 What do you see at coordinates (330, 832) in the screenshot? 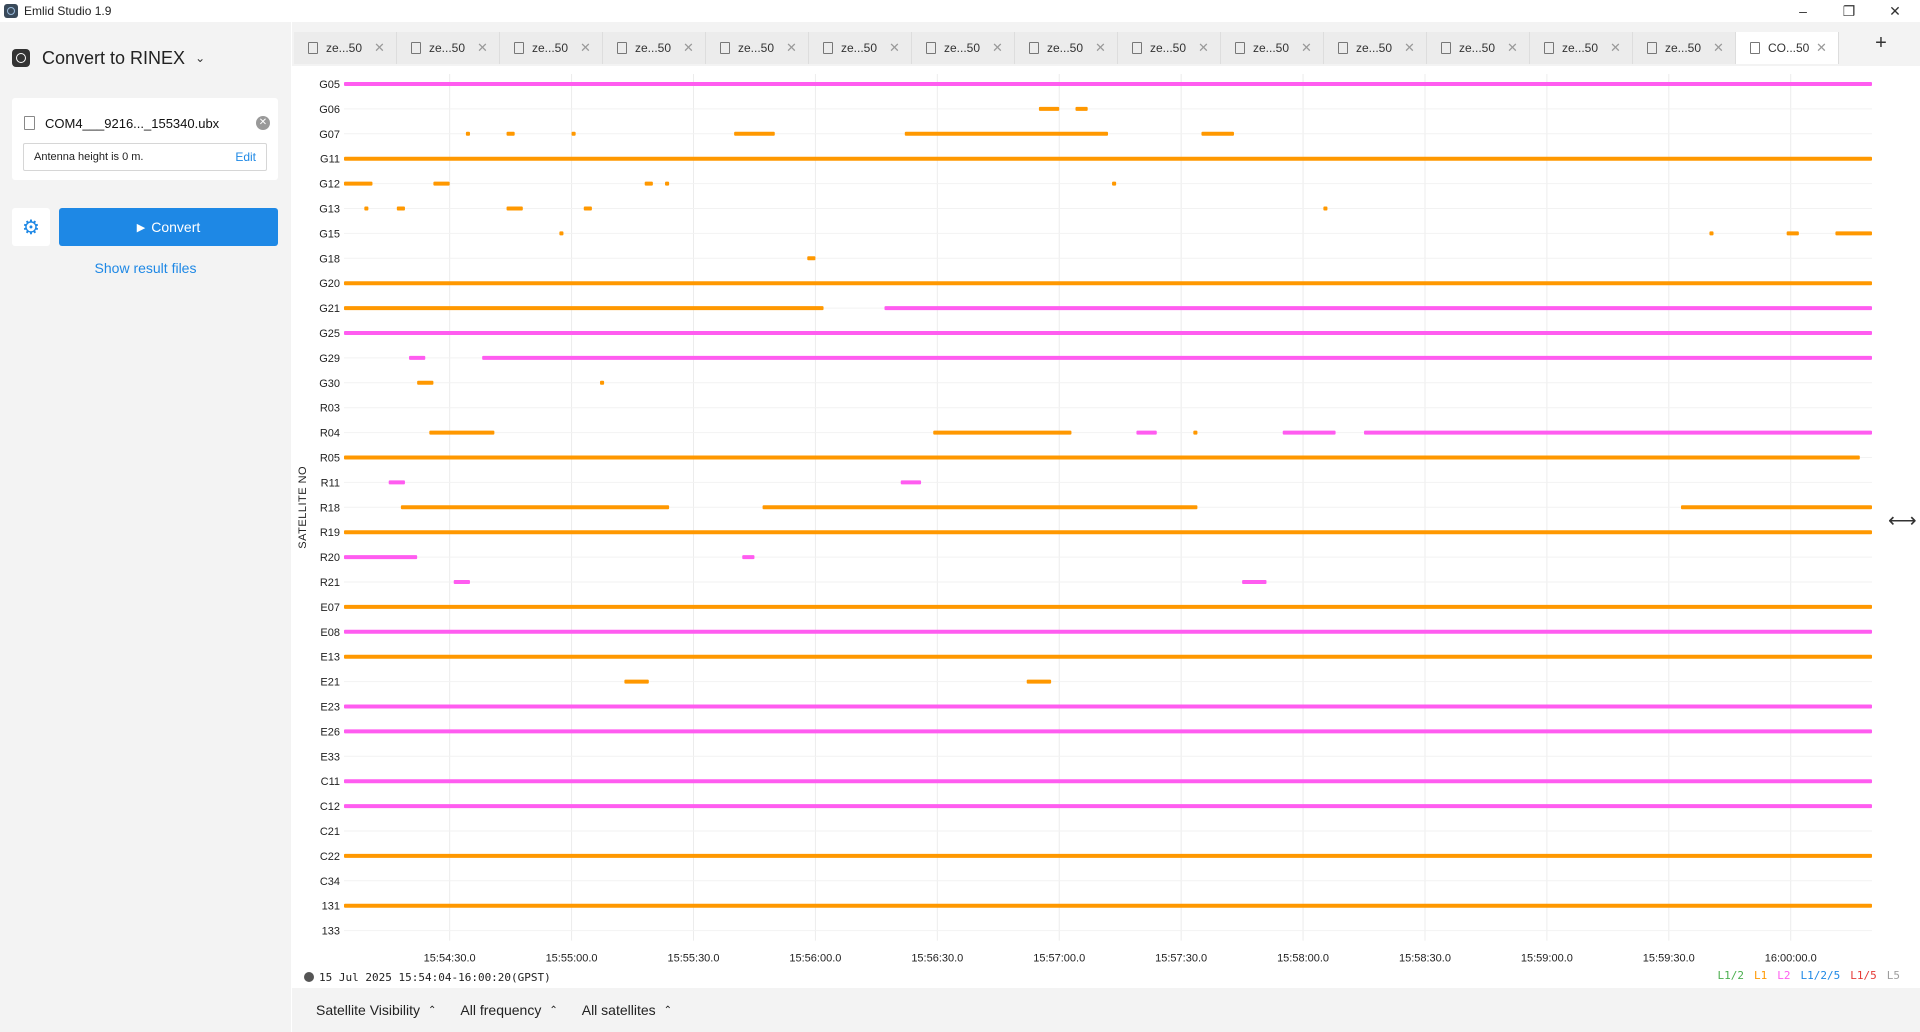
I see `satellite-label: C21` at bounding box center [330, 832].